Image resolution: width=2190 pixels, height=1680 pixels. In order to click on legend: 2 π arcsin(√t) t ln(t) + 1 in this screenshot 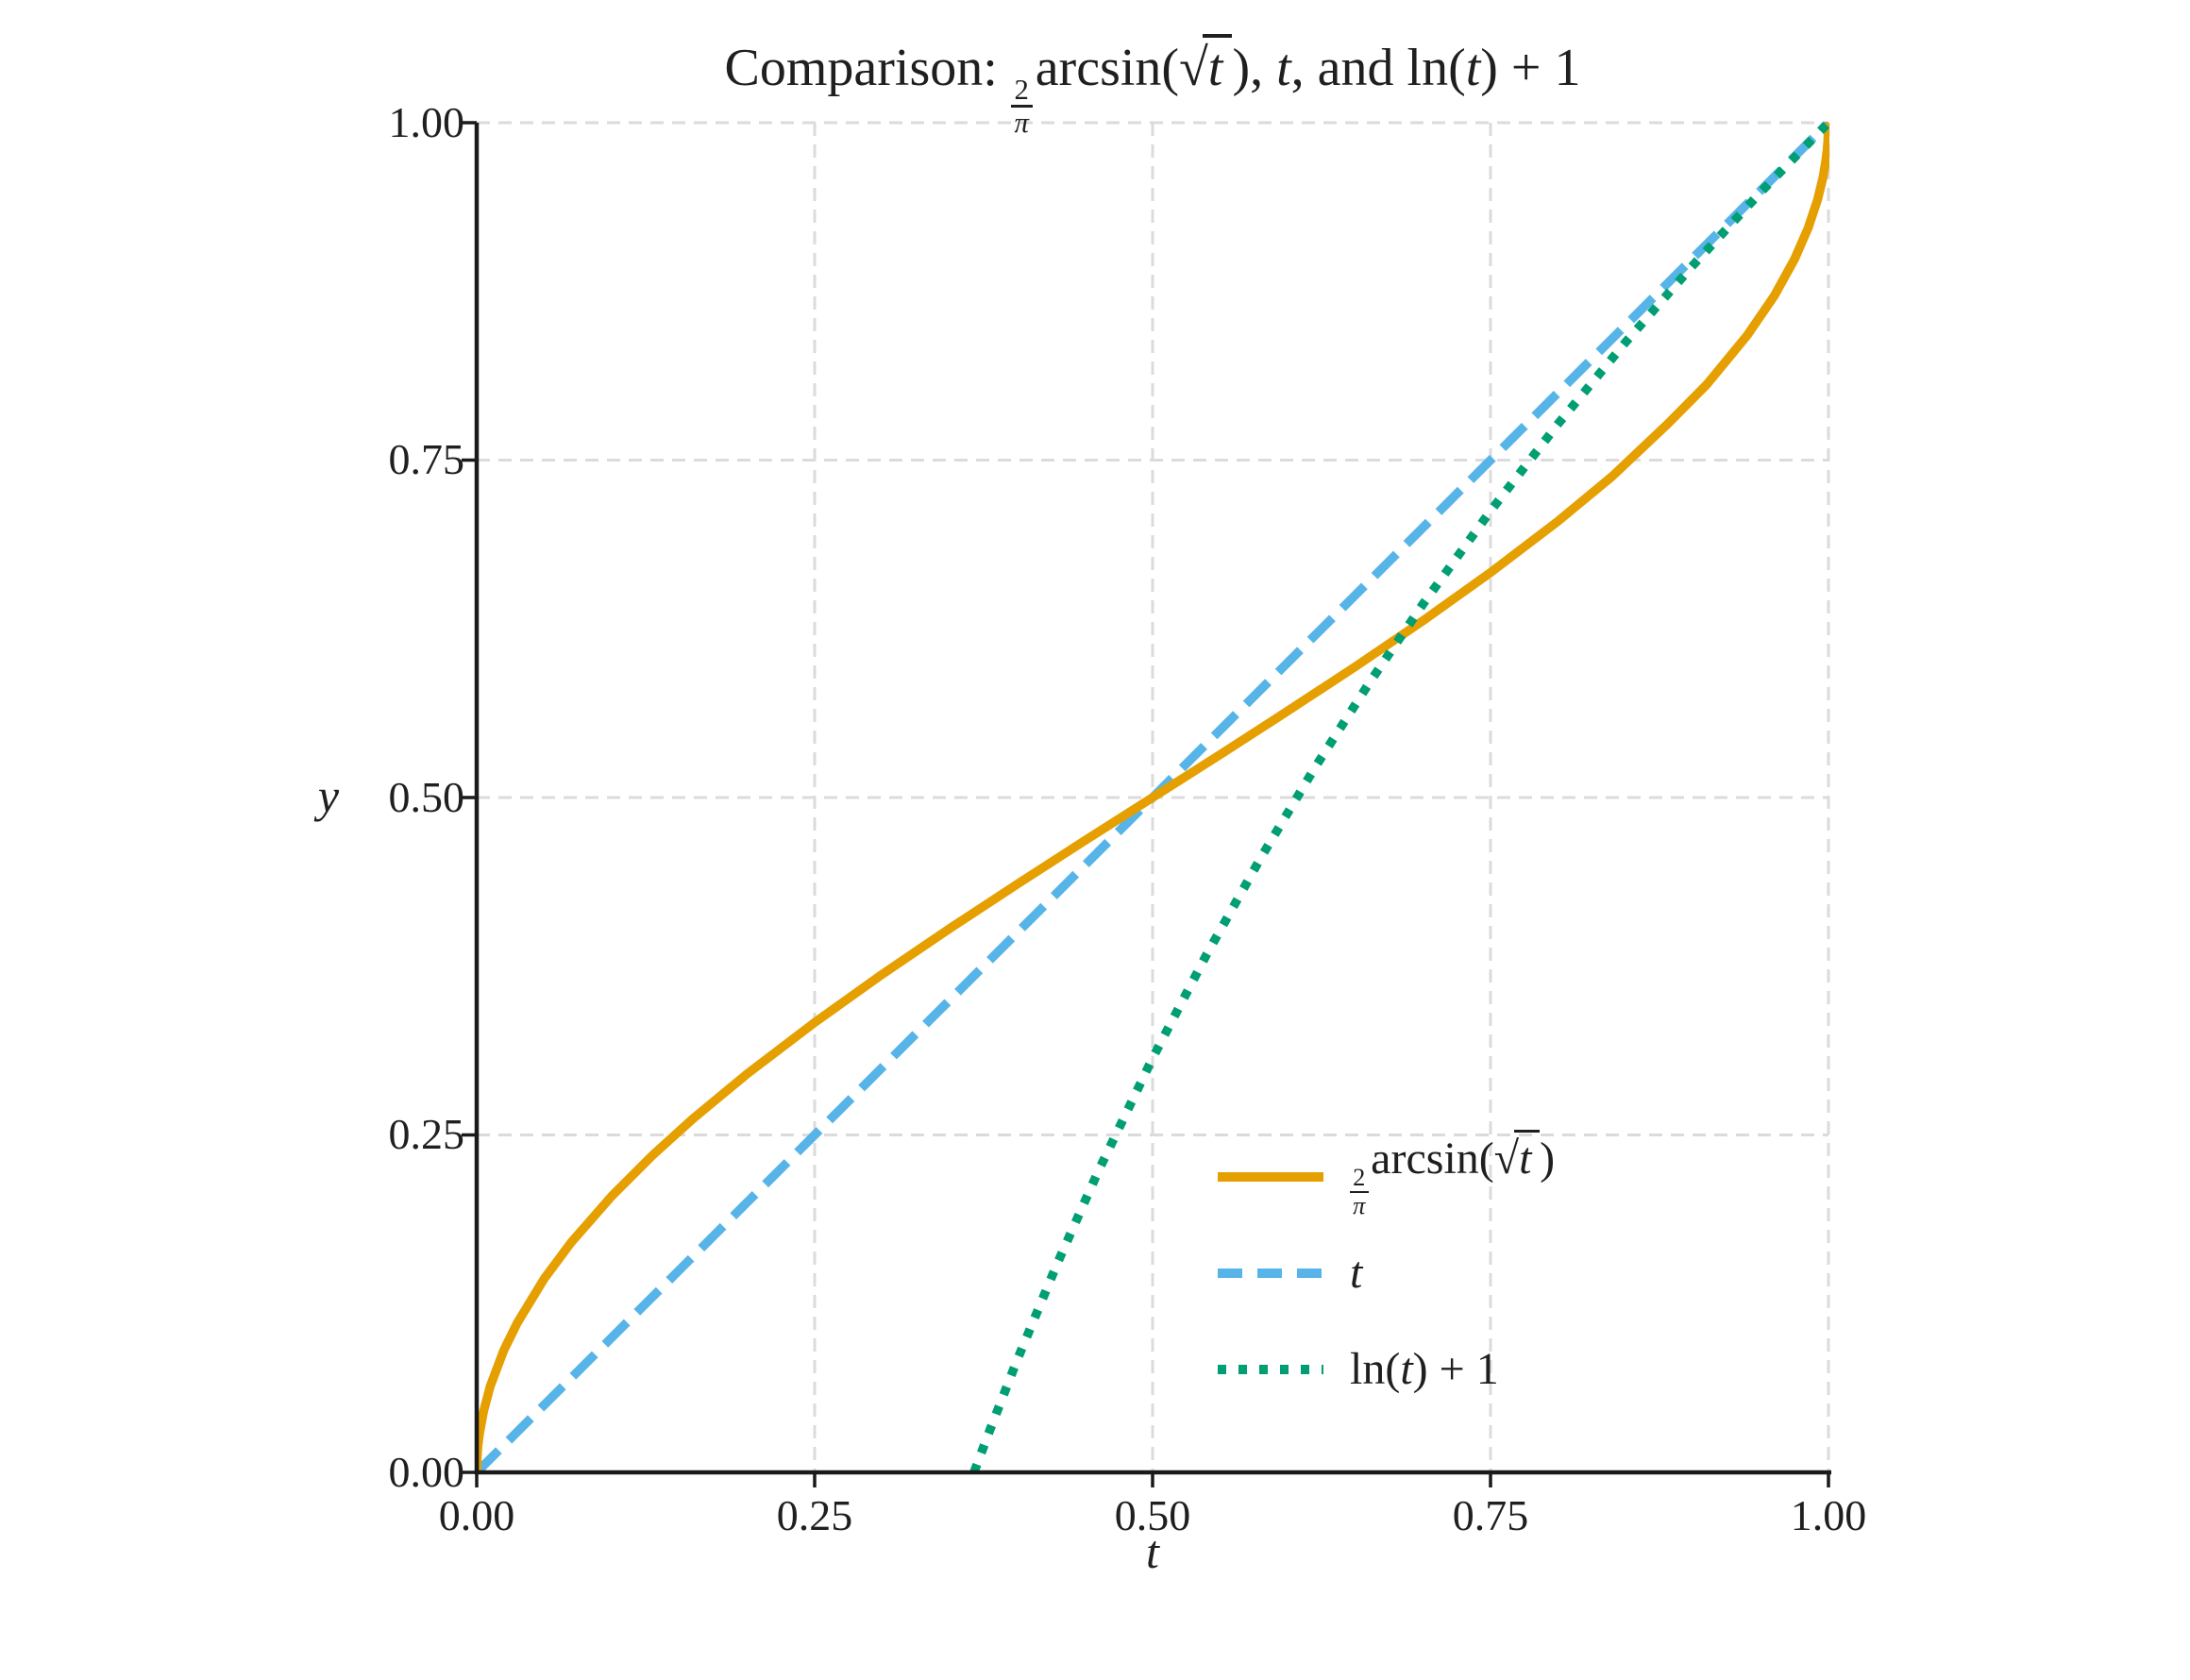, I will do `click(1386, 1273)`.